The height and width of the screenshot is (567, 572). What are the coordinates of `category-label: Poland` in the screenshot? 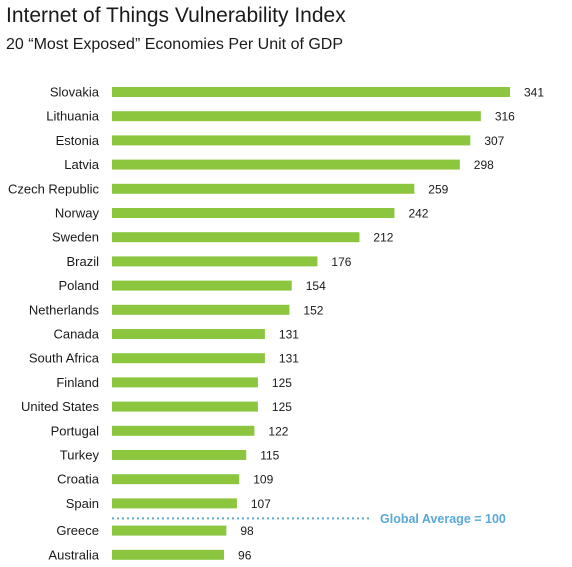 It's located at (79, 285).